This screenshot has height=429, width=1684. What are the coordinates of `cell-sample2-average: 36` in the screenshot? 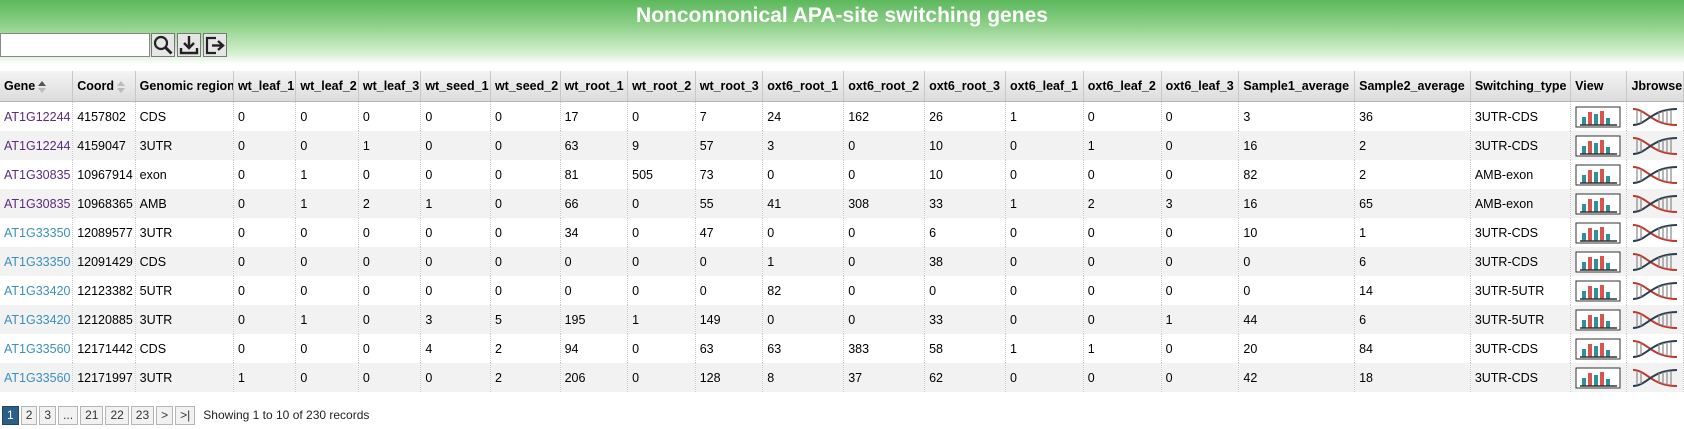 It's located at (1412, 116).